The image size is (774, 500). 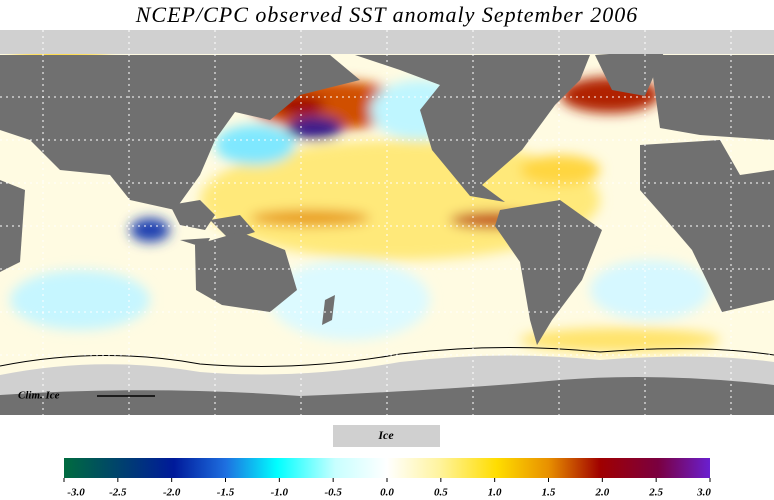 What do you see at coordinates (280, 493) in the screenshot?
I see `colorbar-tick-label: -1.0` at bounding box center [280, 493].